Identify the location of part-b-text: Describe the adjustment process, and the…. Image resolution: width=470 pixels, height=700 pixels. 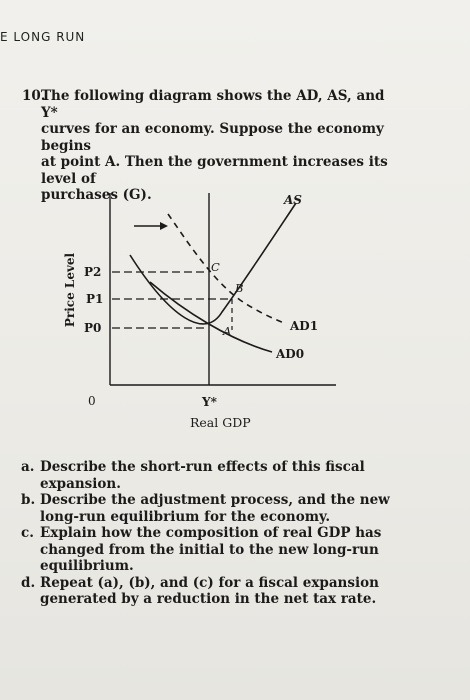
(215, 508).